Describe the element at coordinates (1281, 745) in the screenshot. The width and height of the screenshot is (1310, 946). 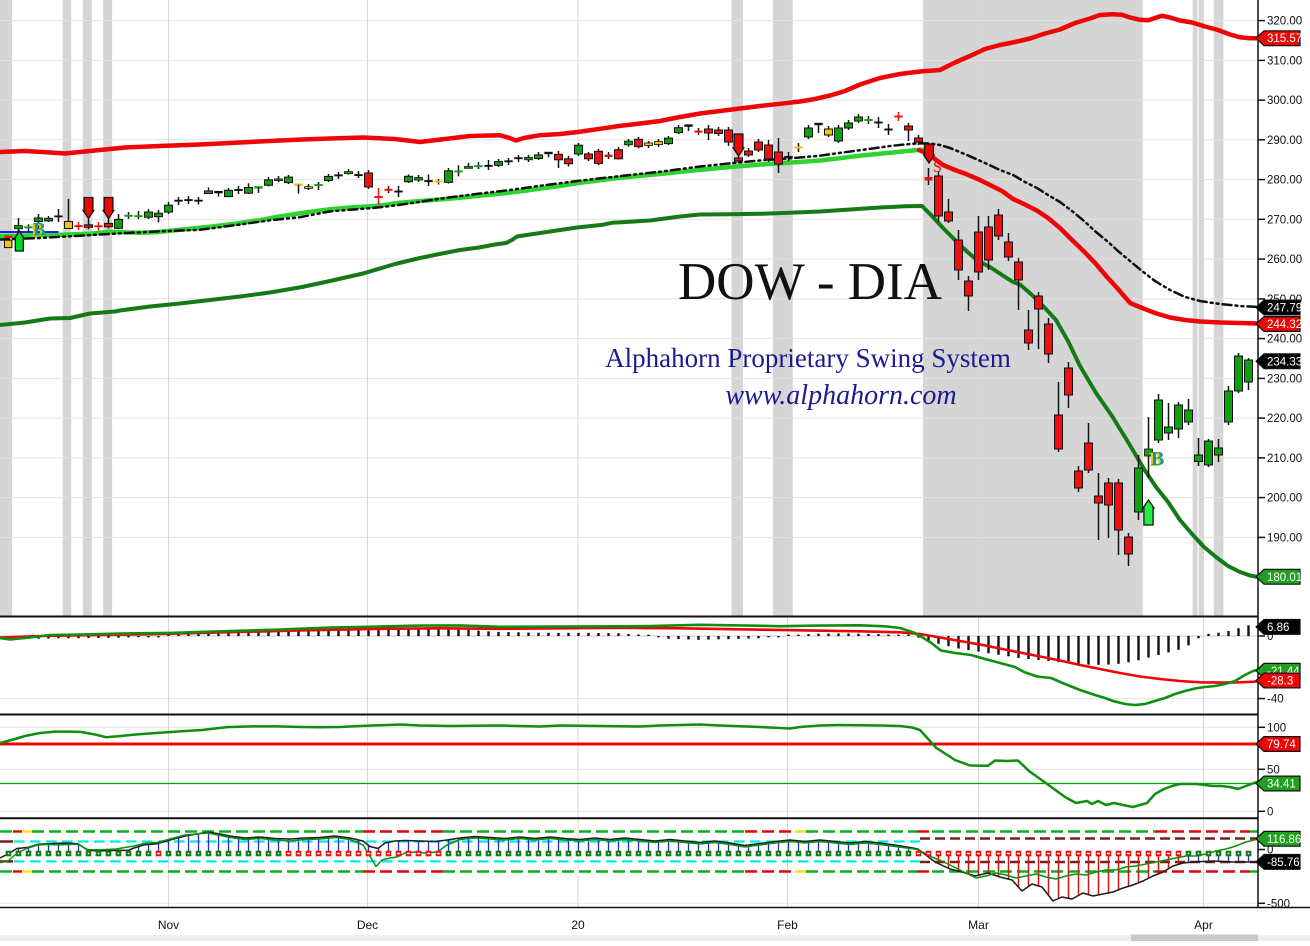
I see `svg-text: 79.74` at that location.